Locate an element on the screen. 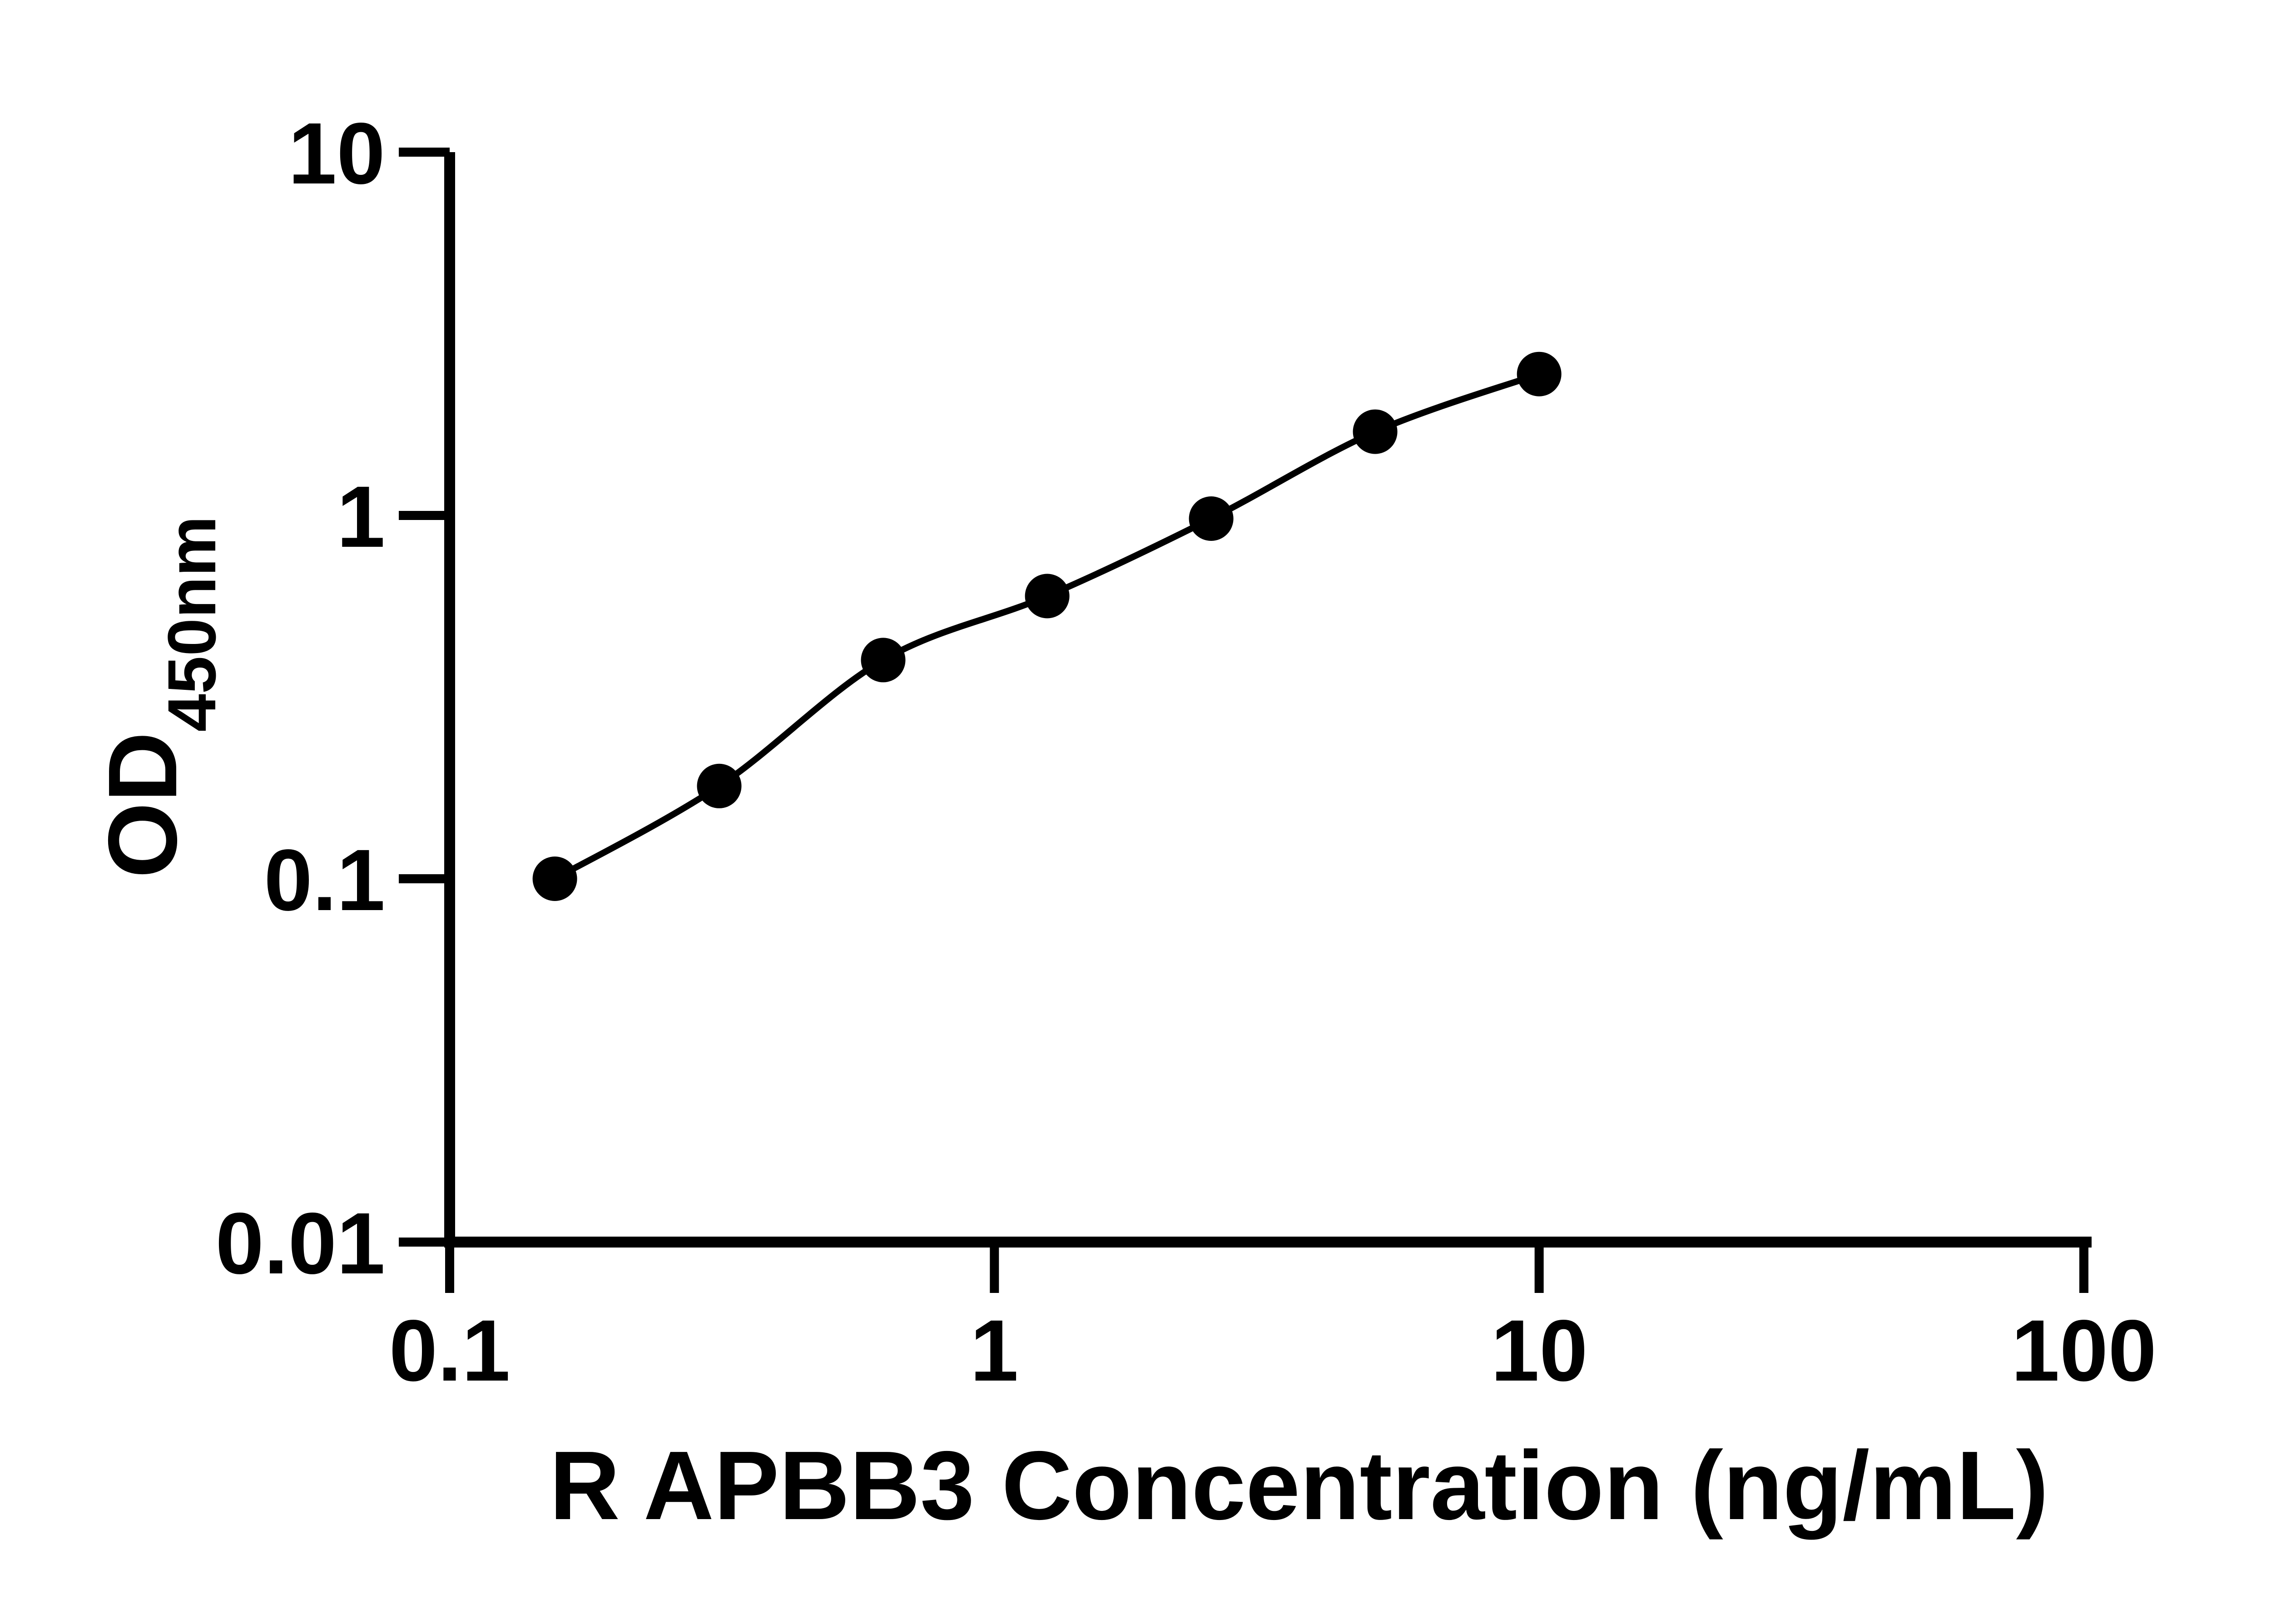 This screenshot has width=2271, height=1624. y-tick-label-0.1: 0.1 is located at coordinates (324, 880).